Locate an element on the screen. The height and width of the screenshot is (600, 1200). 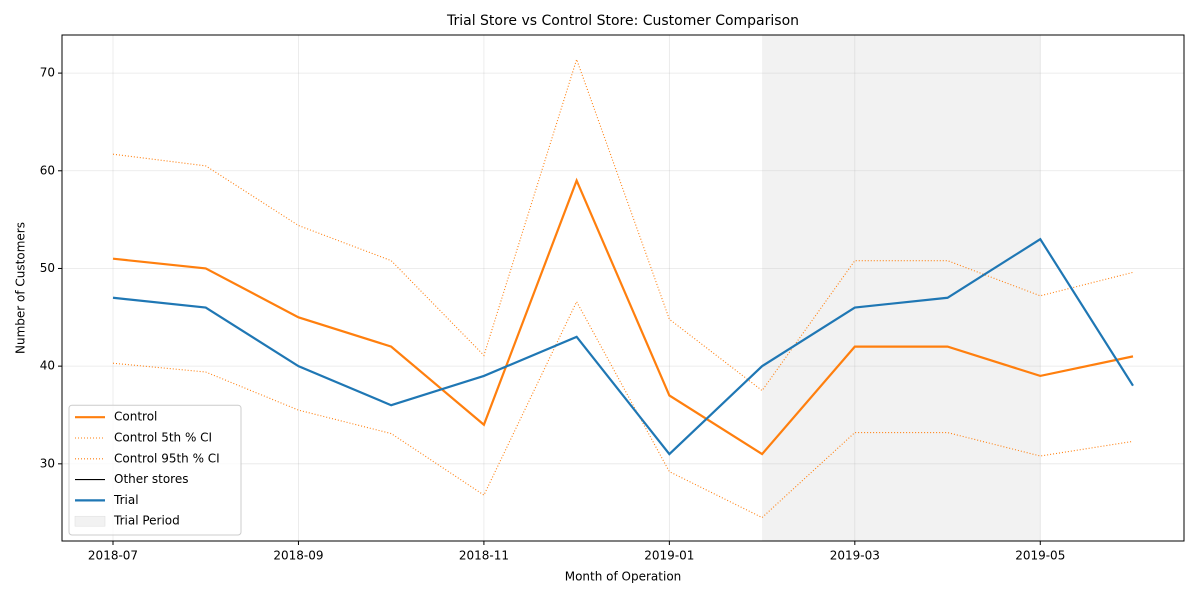
legend-label: Trial Period is located at coordinates (146, 521).